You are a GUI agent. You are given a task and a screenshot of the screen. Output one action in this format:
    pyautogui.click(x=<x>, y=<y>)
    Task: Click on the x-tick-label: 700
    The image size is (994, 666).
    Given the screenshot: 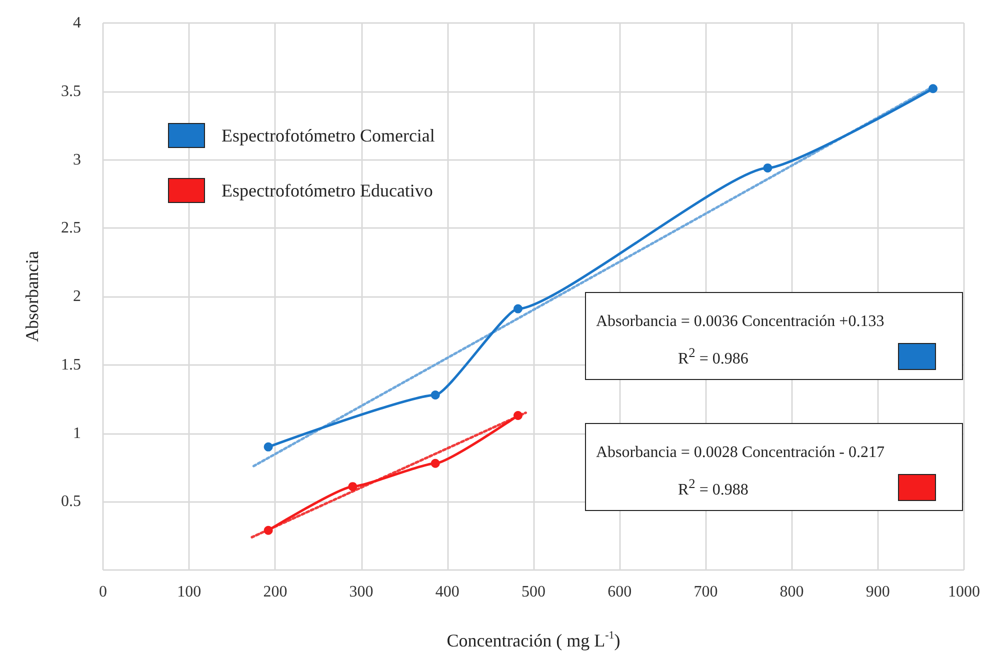 What is the action you would take?
    pyautogui.click(x=706, y=592)
    